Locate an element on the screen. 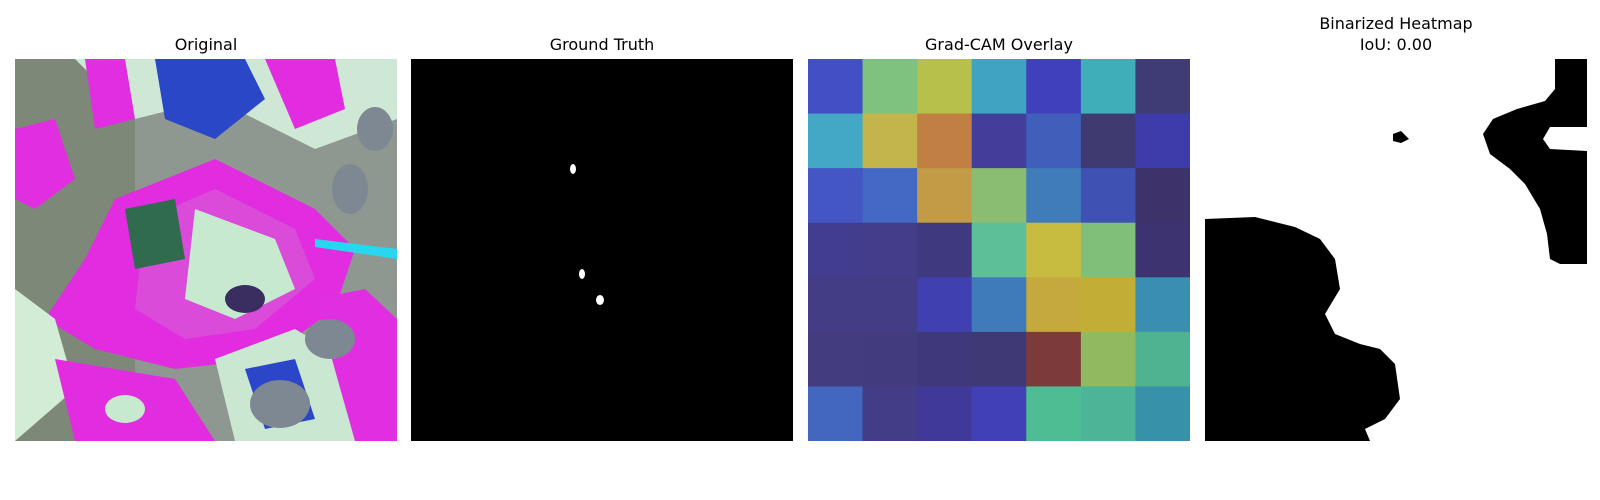  title-binarized-heatmap: Binarized Heatmap IoU: 0.00 is located at coordinates (1396, 34).